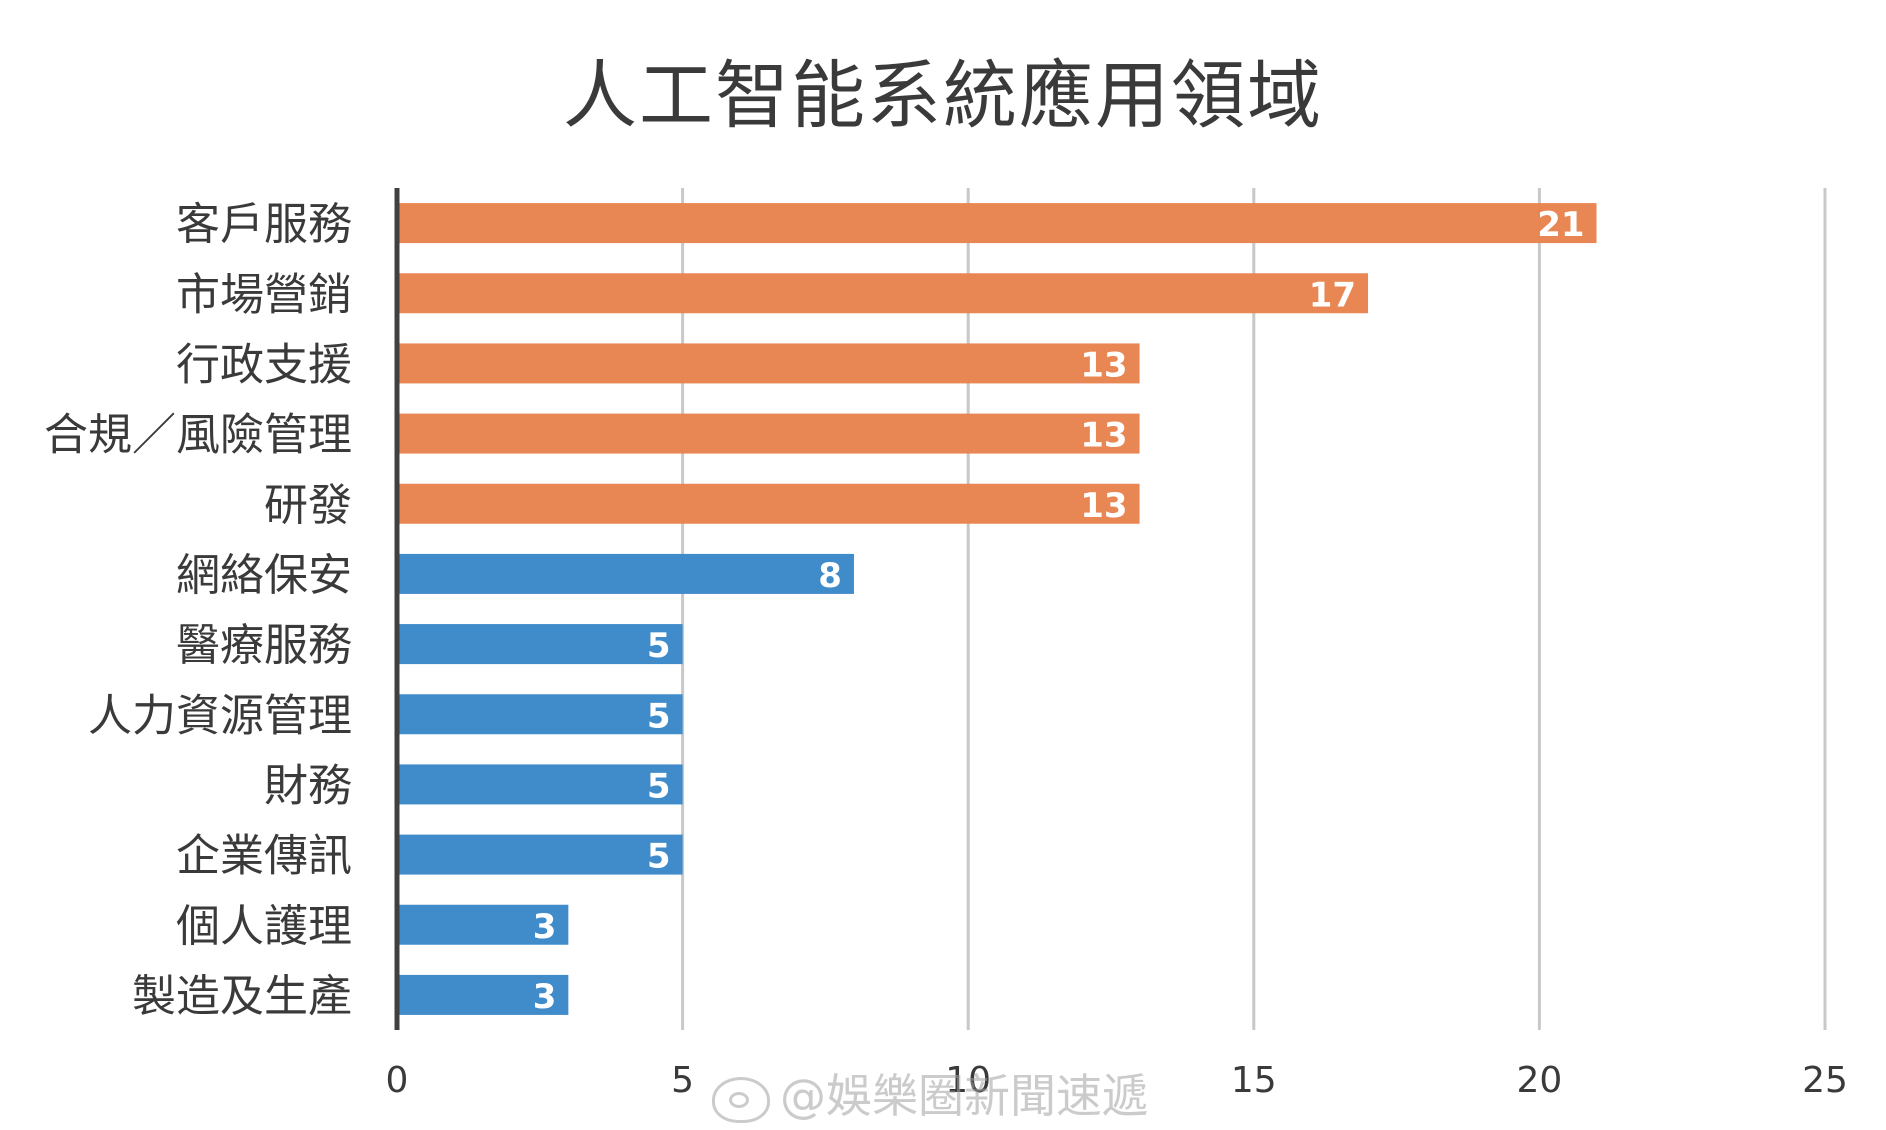 The width and height of the screenshot is (1886, 1130). I want to click on chart-title: 人工智能系統應用領域, so click(943, 96).